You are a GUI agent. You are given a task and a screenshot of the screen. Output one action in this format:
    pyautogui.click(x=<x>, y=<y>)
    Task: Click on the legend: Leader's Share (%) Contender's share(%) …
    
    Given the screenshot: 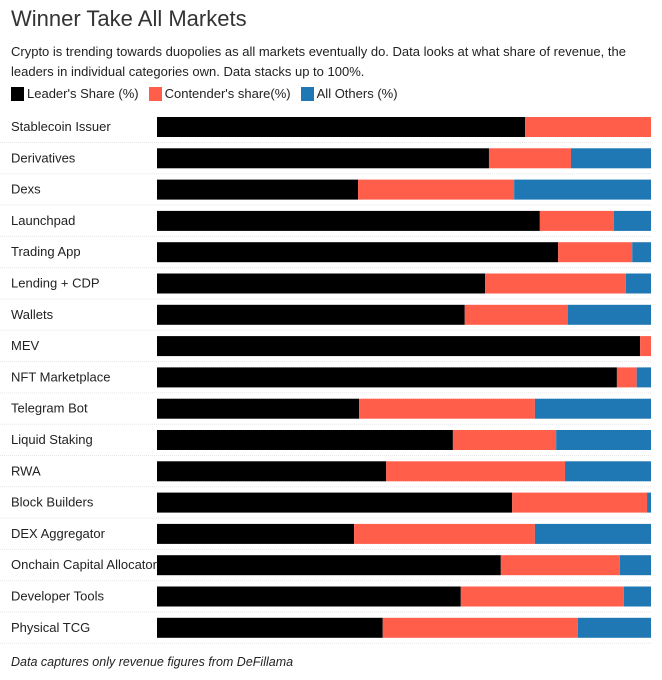 What is the action you would take?
    pyautogui.click(x=204, y=93)
    